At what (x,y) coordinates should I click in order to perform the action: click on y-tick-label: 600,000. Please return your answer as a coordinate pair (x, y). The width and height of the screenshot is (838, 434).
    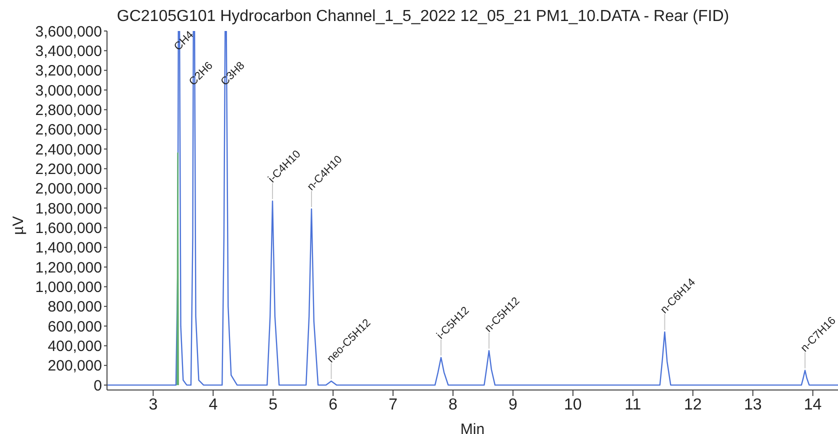
    Looking at the image, I should click on (75, 327).